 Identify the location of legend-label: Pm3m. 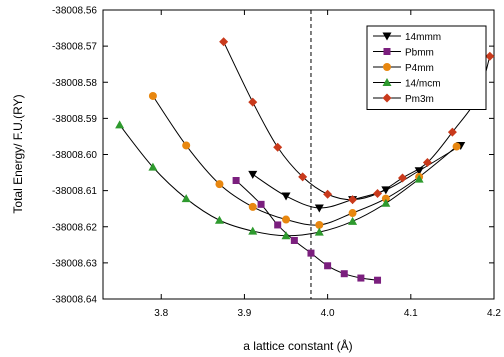
(419, 99).